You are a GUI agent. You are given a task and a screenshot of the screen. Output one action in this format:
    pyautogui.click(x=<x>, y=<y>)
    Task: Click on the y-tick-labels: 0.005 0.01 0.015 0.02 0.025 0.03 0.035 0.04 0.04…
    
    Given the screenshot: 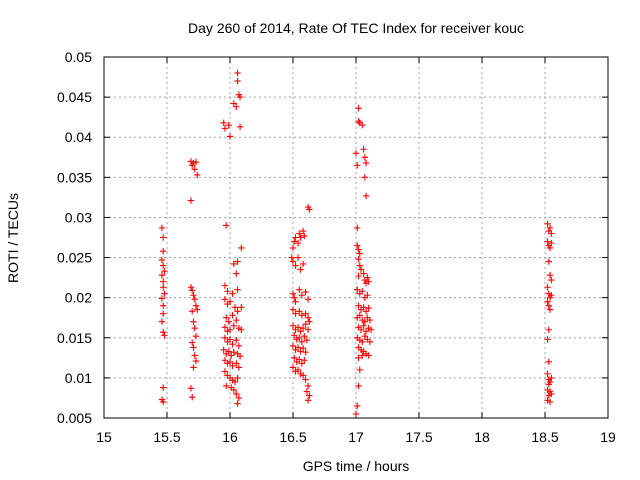 What is the action you would take?
    pyautogui.click(x=74, y=237)
    